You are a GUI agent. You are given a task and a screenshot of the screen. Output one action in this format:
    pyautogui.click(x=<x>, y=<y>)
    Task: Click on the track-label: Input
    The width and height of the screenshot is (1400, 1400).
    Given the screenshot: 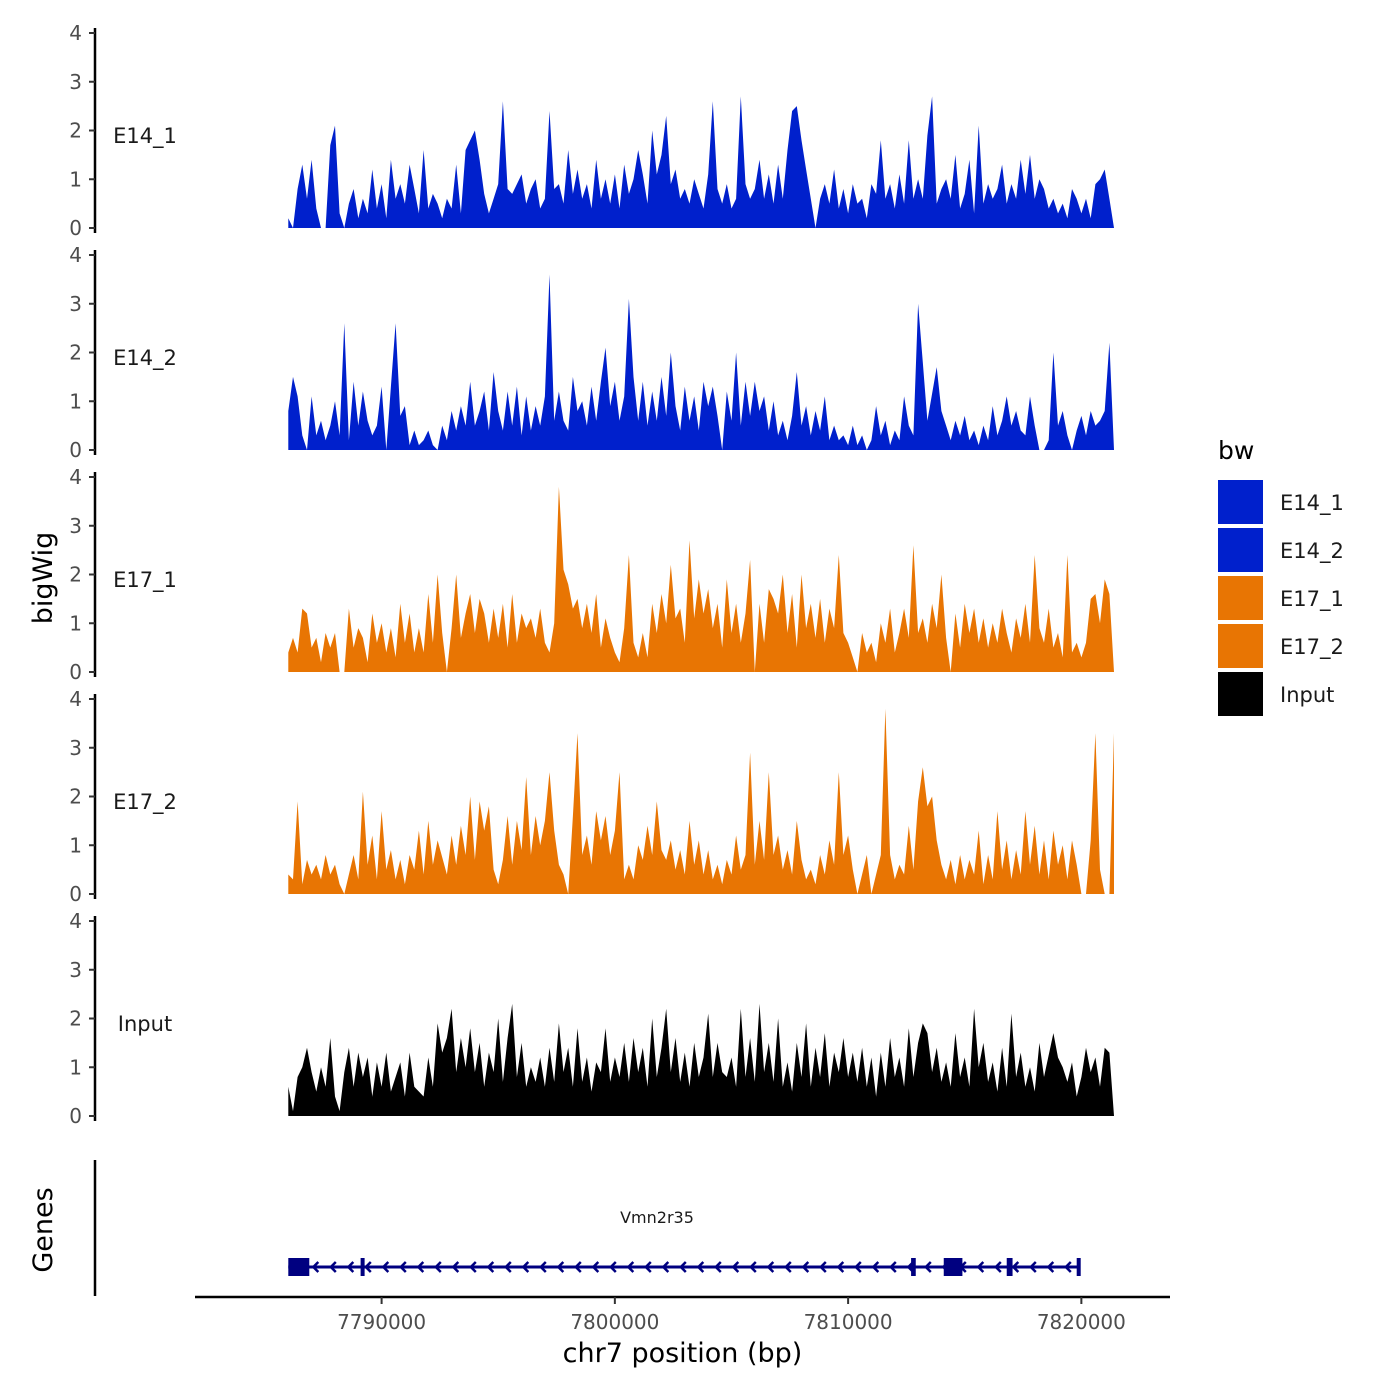 What is the action you would take?
    pyautogui.click(x=145, y=1024)
    